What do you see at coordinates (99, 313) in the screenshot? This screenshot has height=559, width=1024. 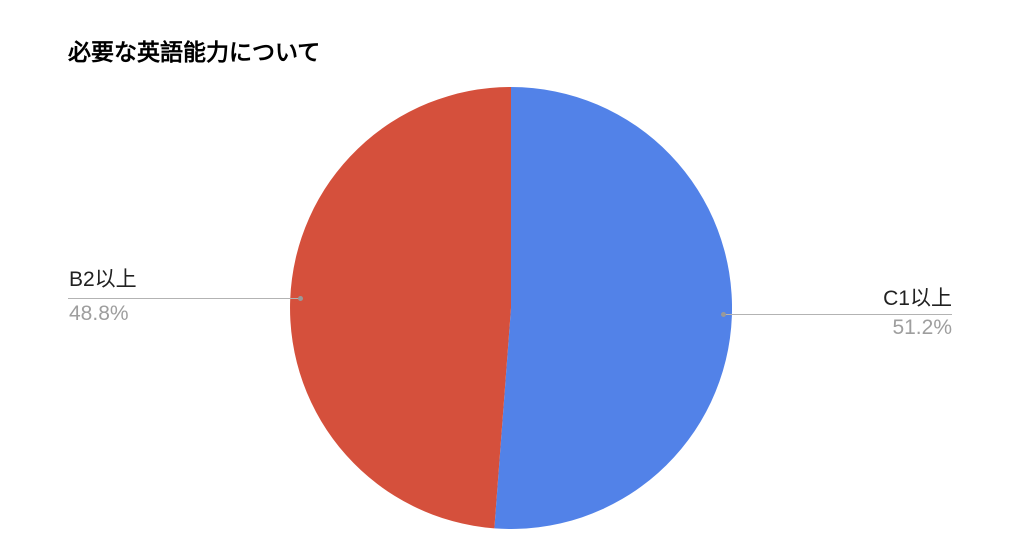 I see `slice-percent-b2: 48.8%` at bounding box center [99, 313].